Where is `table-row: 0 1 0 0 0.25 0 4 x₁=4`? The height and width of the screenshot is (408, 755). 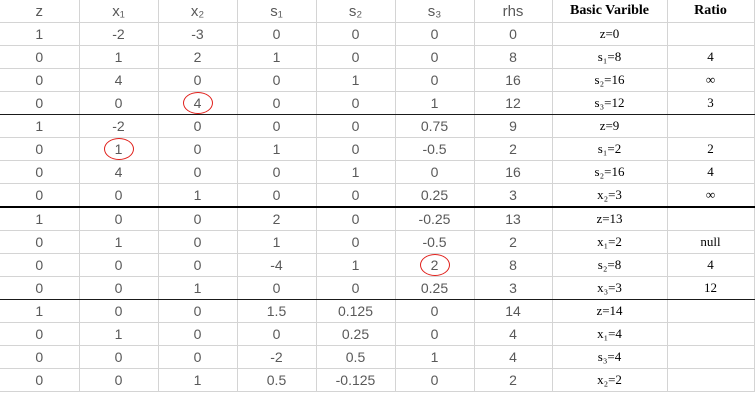 table-row: 0 1 0 0 0.25 0 4 x₁=4 is located at coordinates (377, 334).